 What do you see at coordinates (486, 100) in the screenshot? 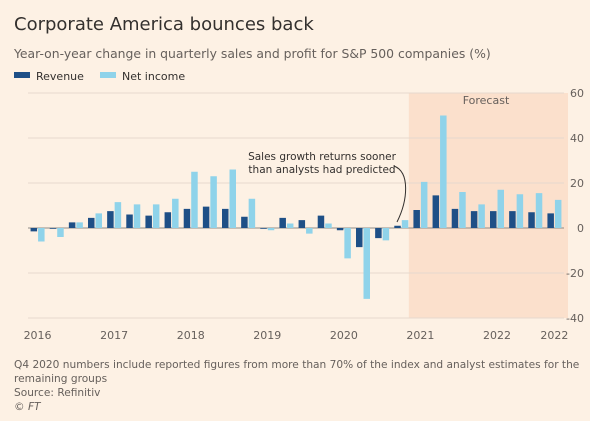
I see `forecast-label: Forecast` at bounding box center [486, 100].